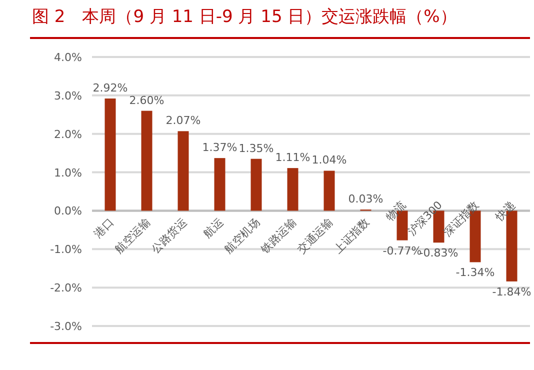 The image size is (534, 370). Describe the element at coordinates (213, 228) in the screenshot. I see `x-tick-label: 航运` at that location.